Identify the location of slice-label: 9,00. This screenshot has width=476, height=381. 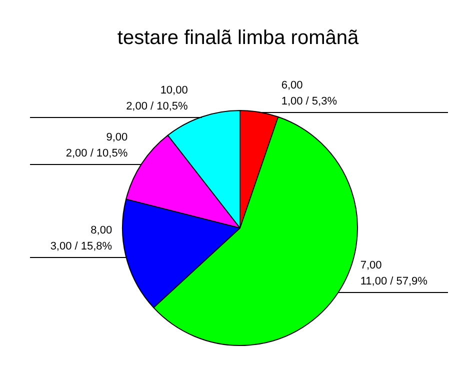
(117, 138).